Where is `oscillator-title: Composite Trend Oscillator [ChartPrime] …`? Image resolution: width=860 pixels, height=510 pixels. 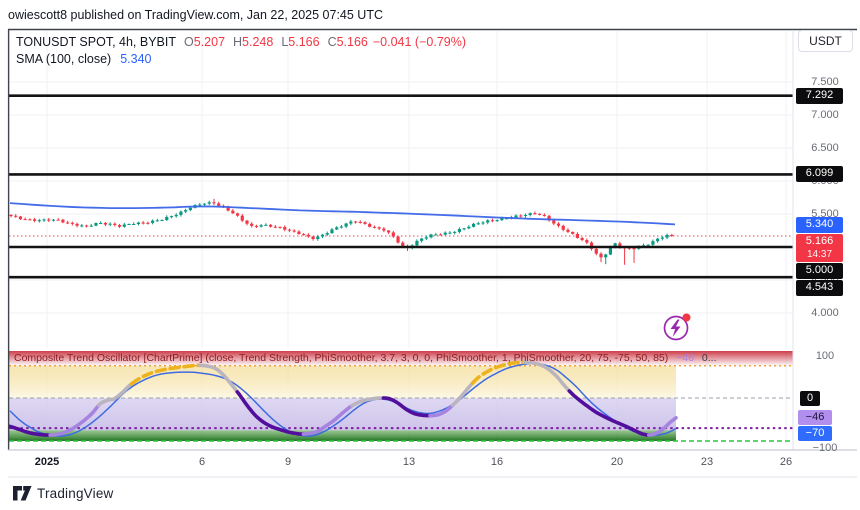
oscillator-title: Composite Trend Oscillator [ChartPrime] … is located at coordinates (365, 358).